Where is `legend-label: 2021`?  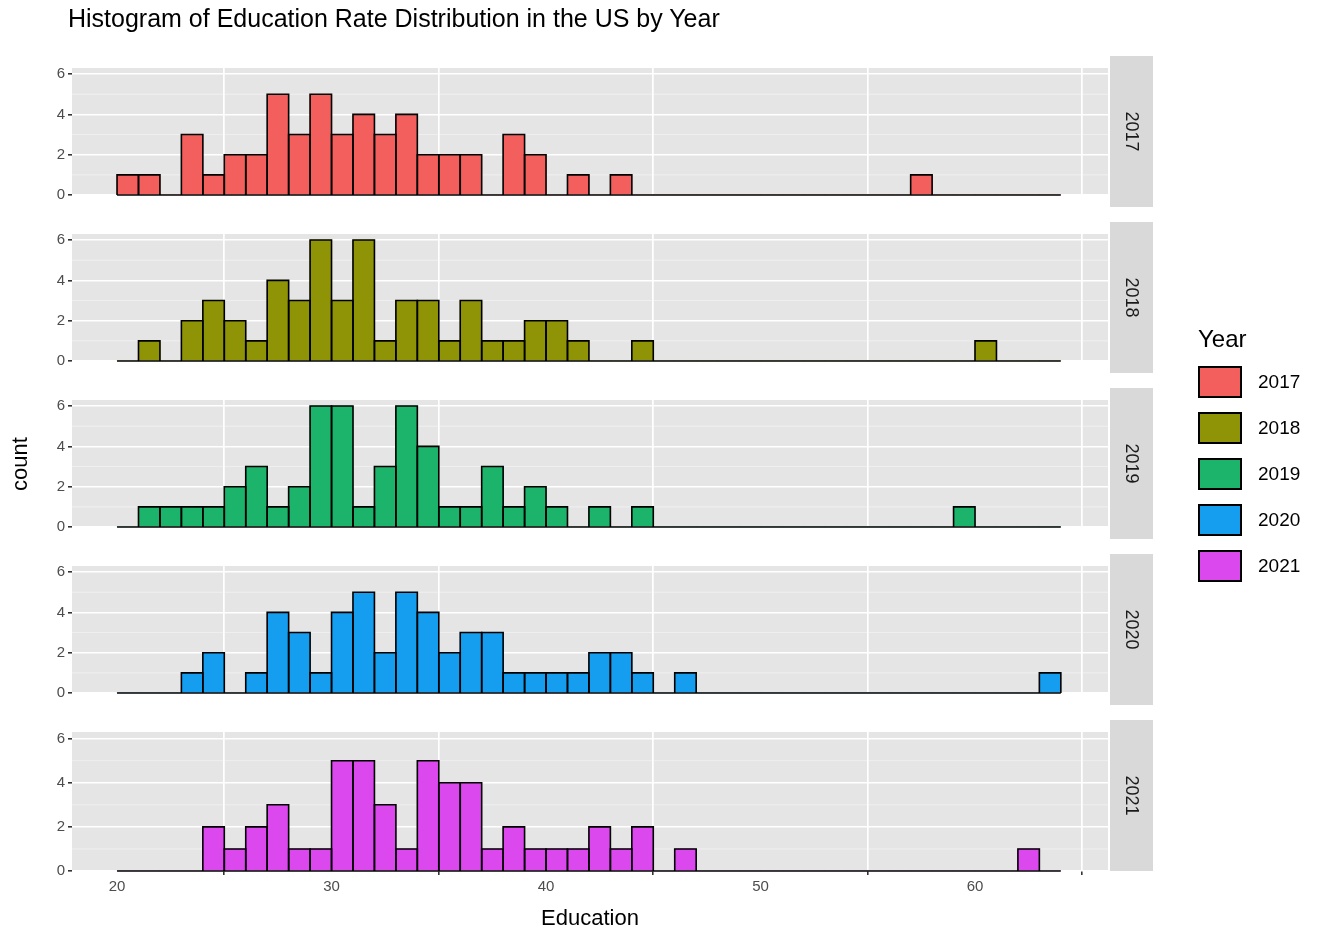
legend-label: 2021 is located at coordinates (1279, 566).